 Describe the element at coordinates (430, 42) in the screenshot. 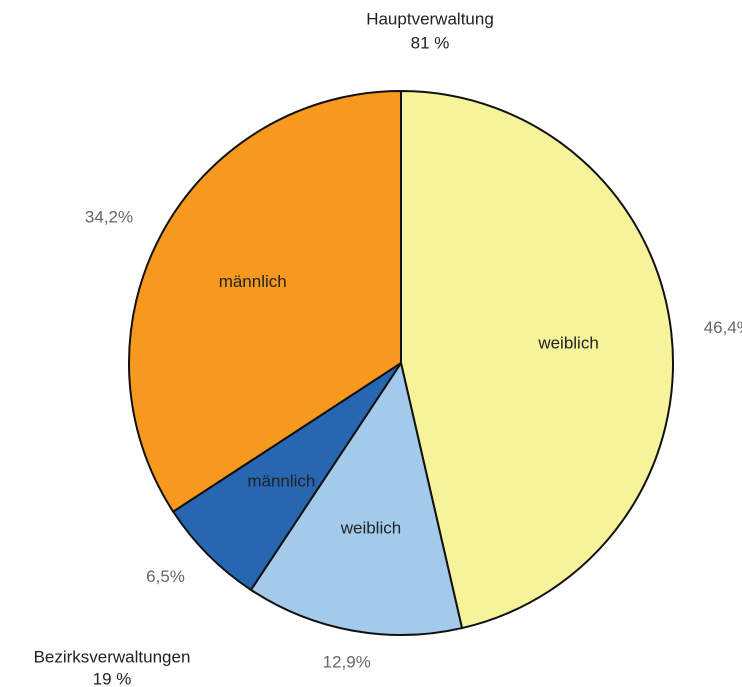

I see `group-value: 81 %` at that location.